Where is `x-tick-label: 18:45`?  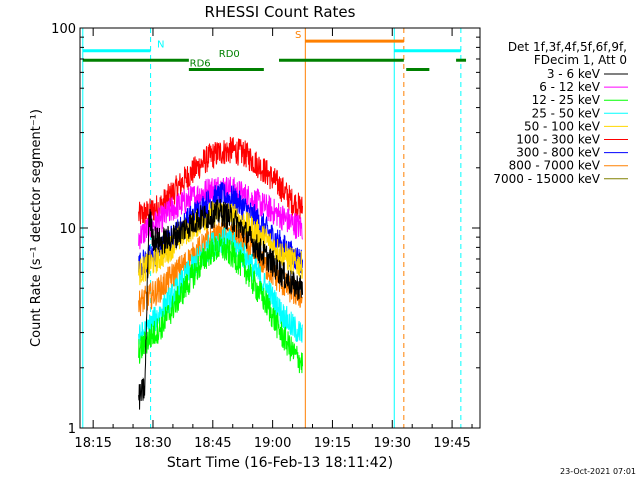
x-tick-label: 18:45 is located at coordinates (212, 443).